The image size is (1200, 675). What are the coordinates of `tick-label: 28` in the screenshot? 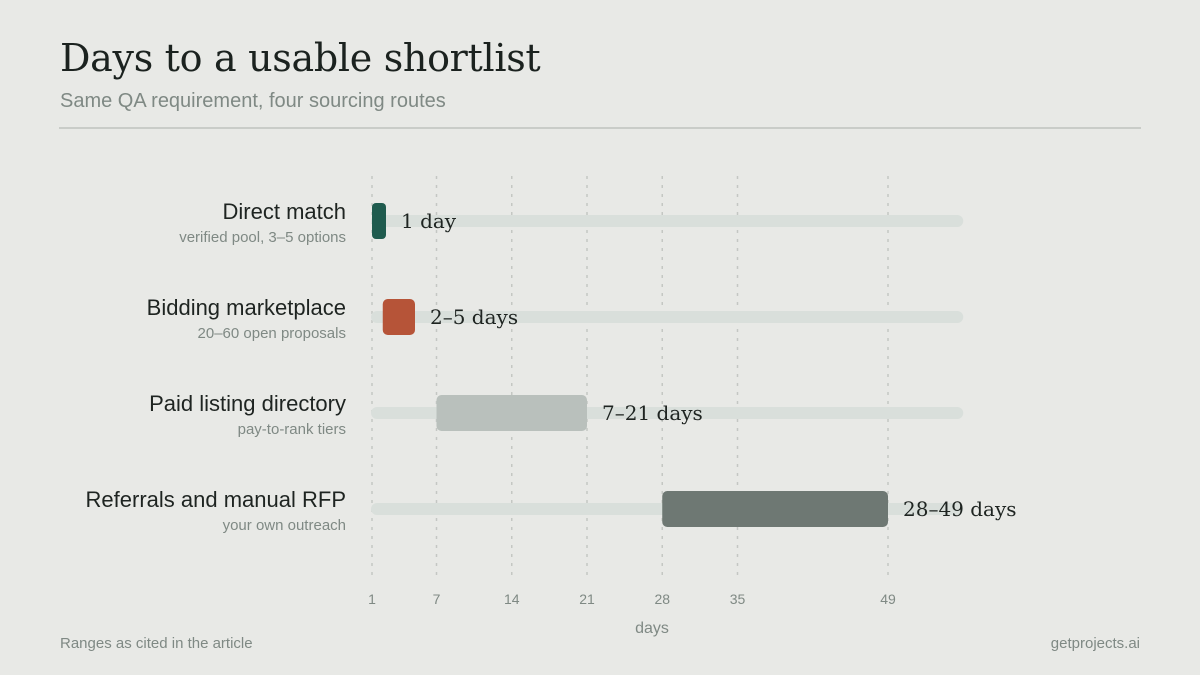 It's located at (662, 599).